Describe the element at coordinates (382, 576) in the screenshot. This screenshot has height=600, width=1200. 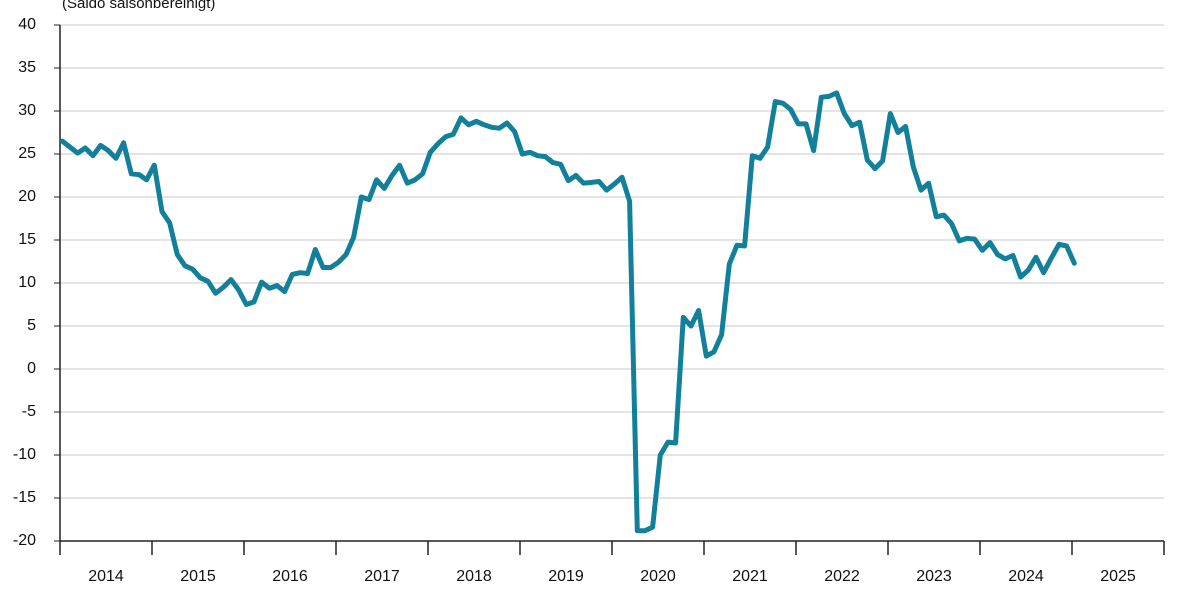
I see `x-tick-label: 2017` at that location.